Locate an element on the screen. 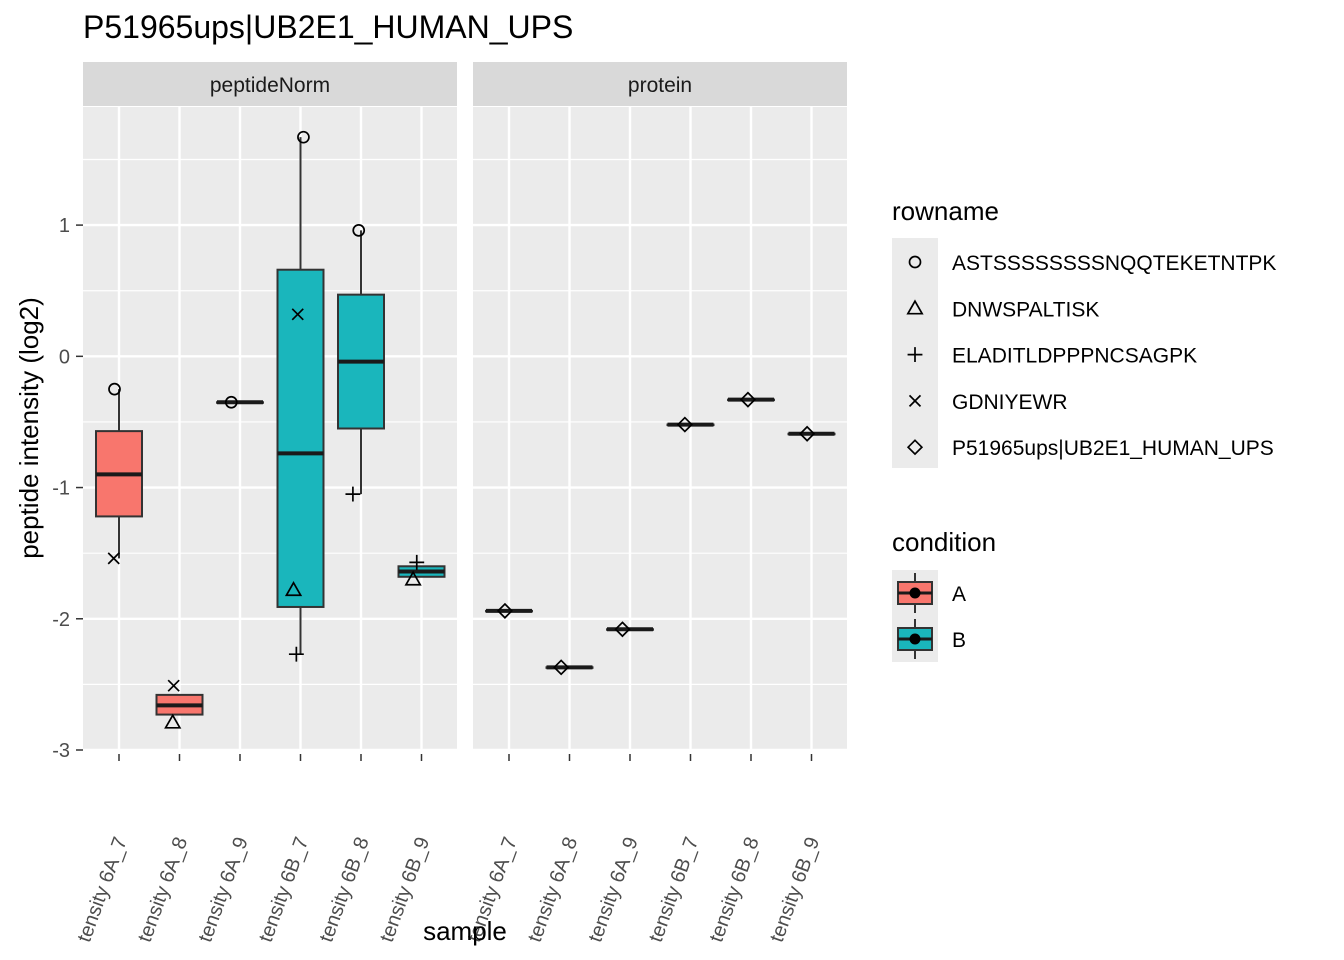 The width and height of the screenshot is (1344, 960). x-tick-label: tensity 6A_7 is located at coordinates (102, 889).